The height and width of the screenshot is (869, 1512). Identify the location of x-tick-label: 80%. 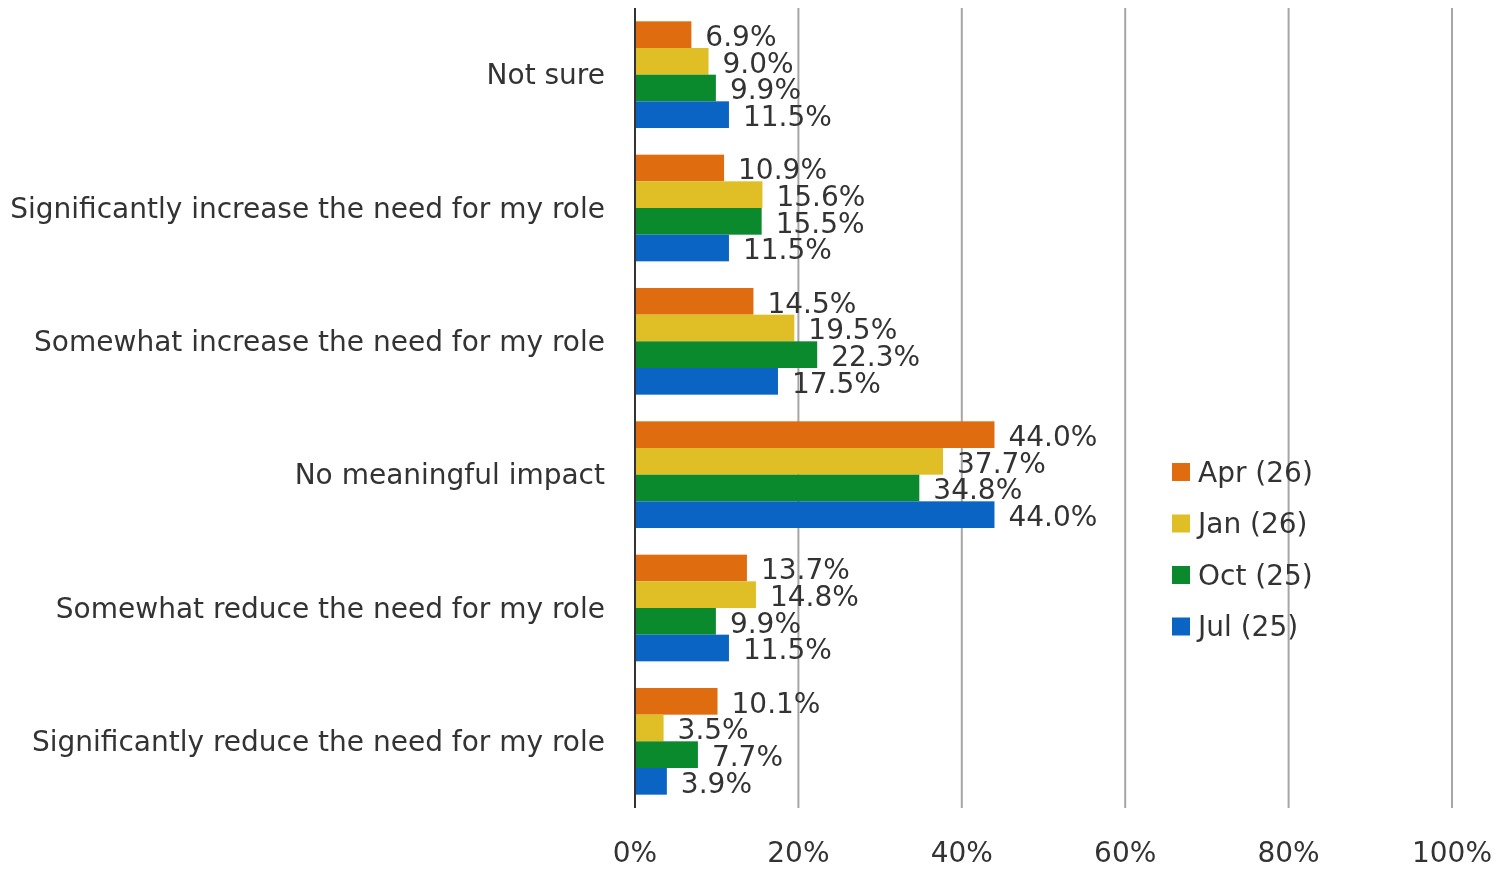
(1288, 852).